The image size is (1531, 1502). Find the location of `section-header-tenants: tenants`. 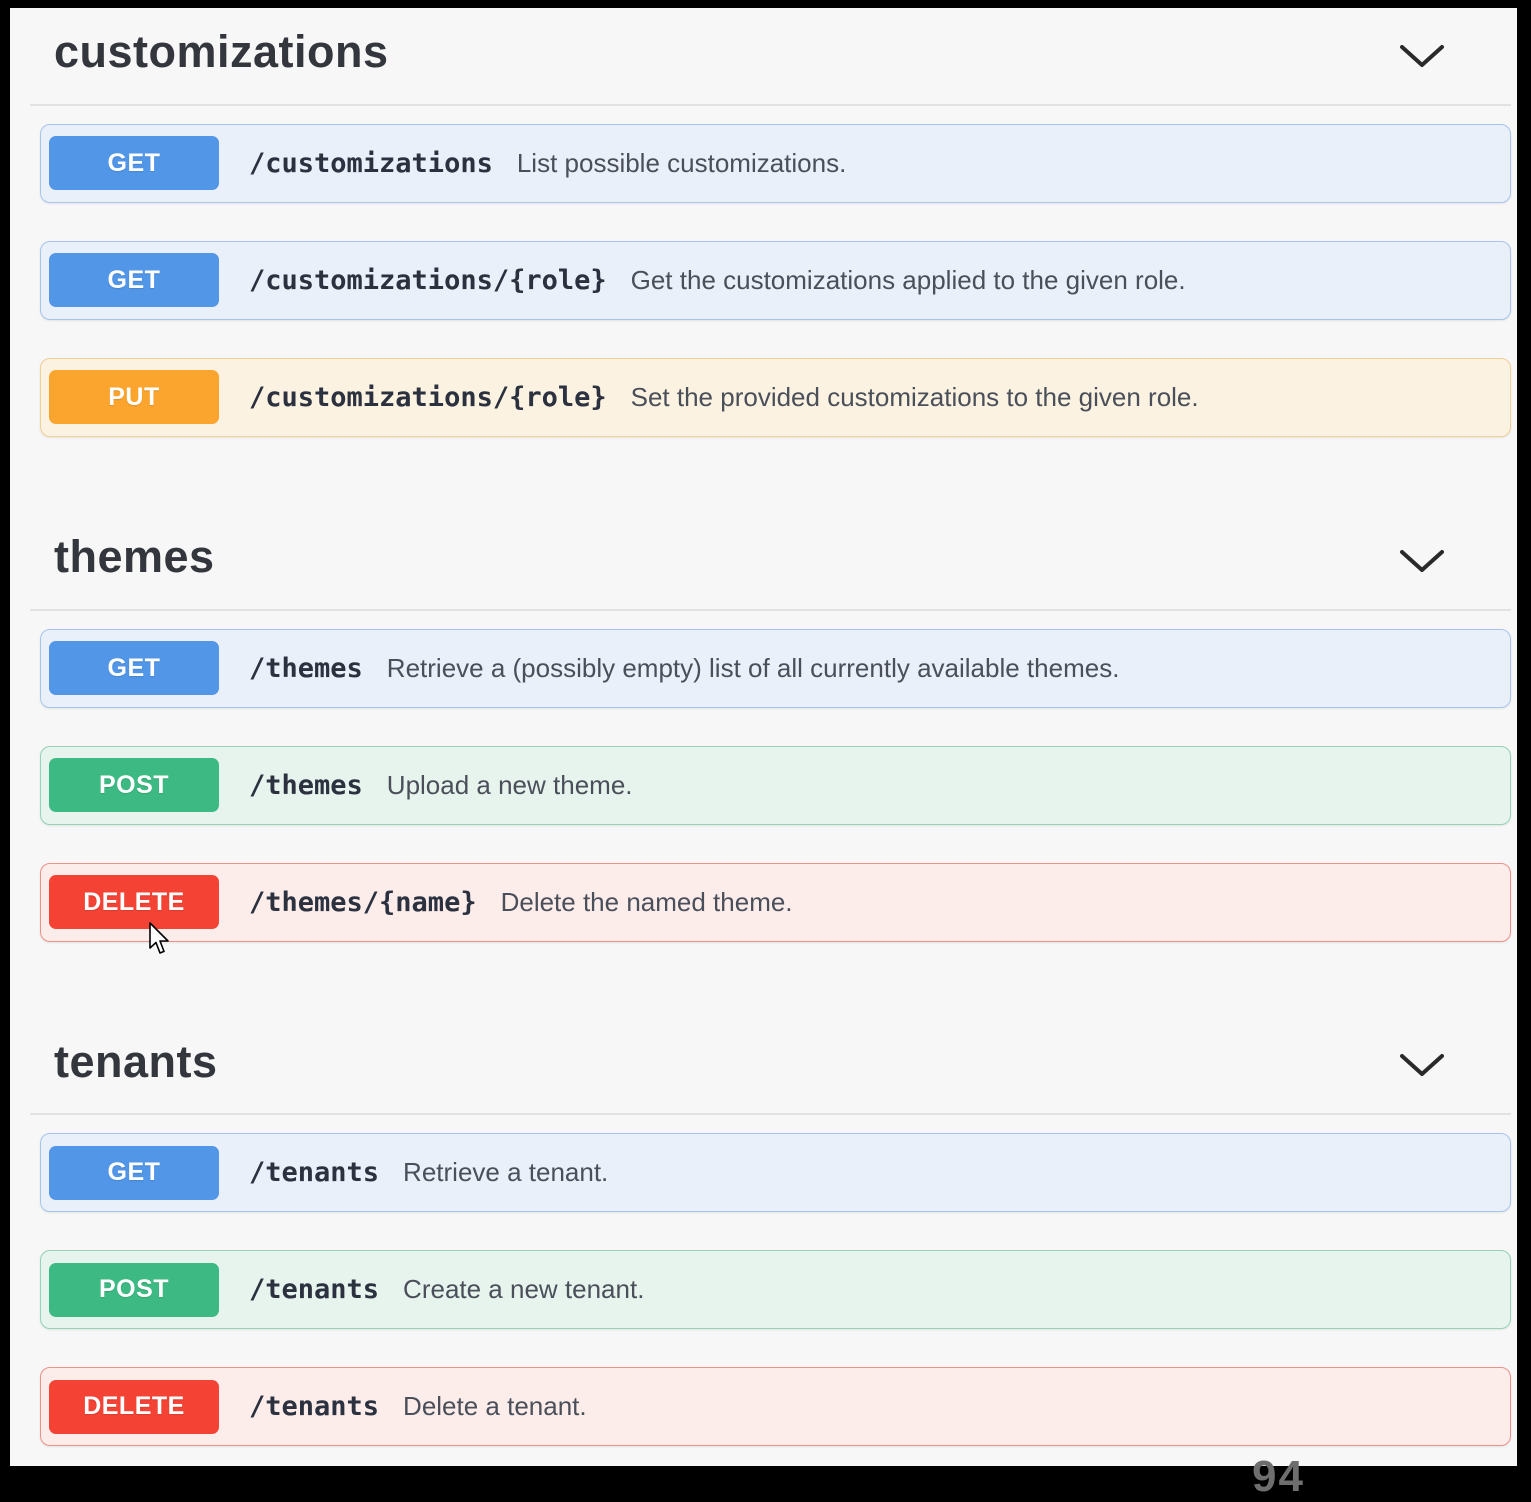

section-header-tenants: tenants is located at coordinates (770, 1034).